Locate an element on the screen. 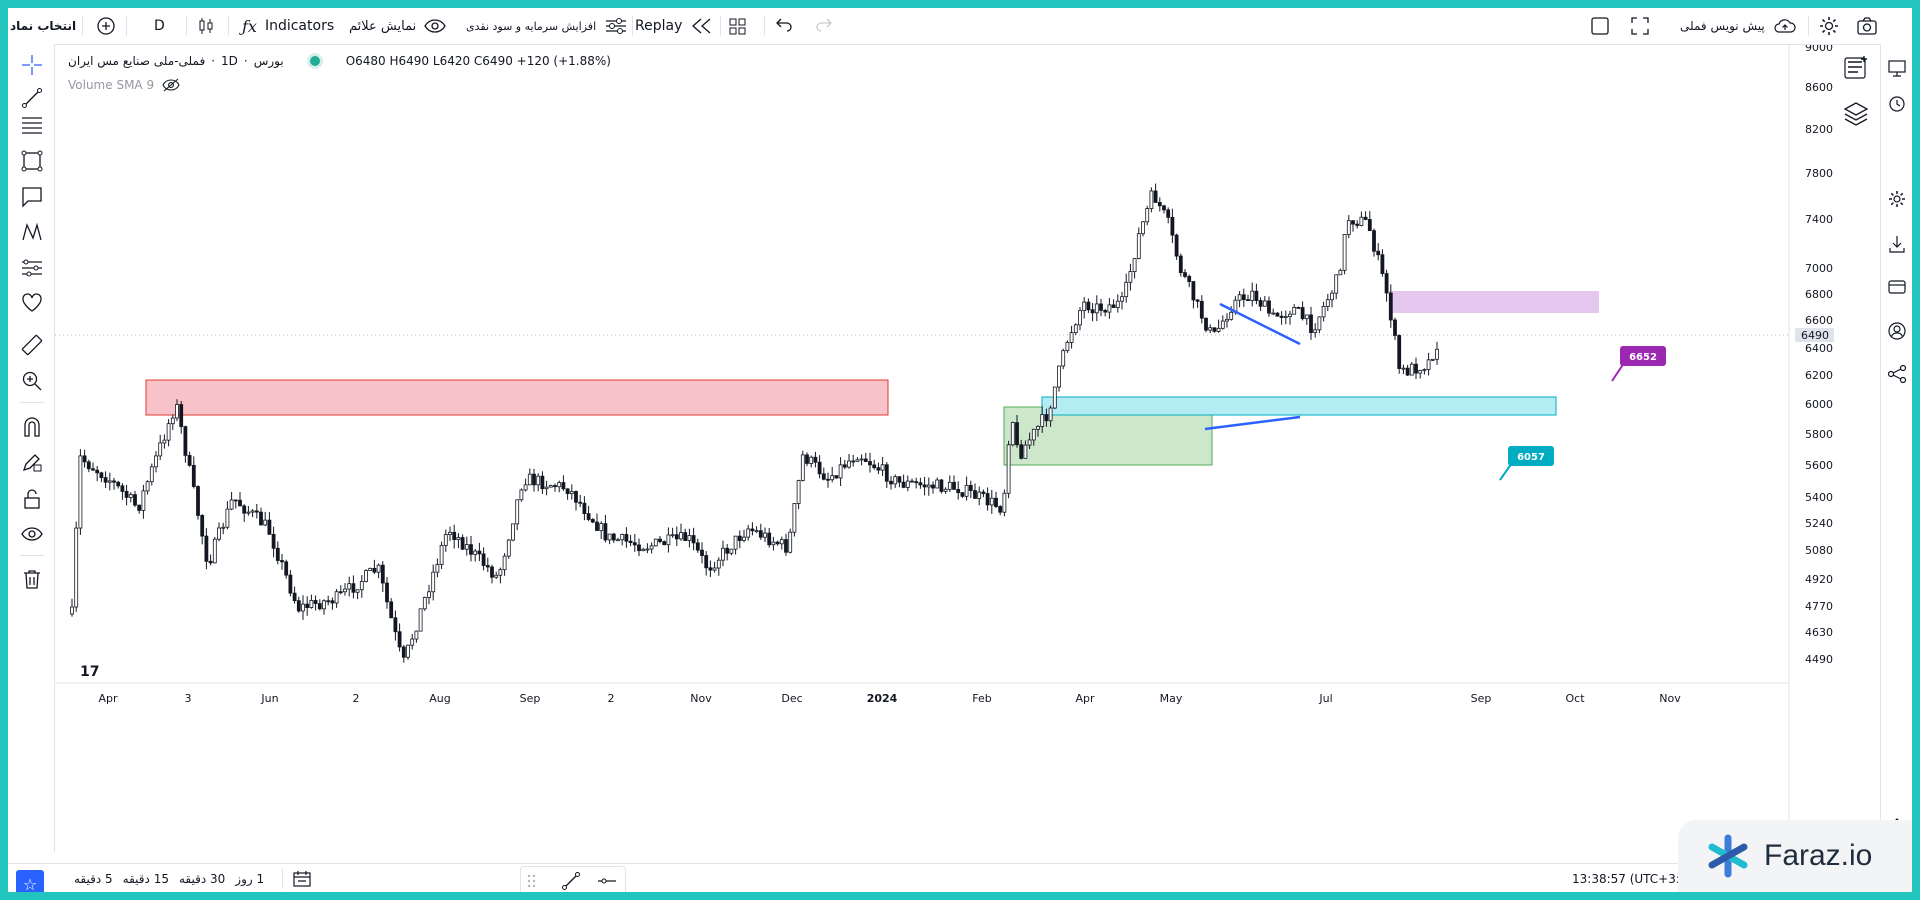  time-tick-label: 3 is located at coordinates (188, 698).